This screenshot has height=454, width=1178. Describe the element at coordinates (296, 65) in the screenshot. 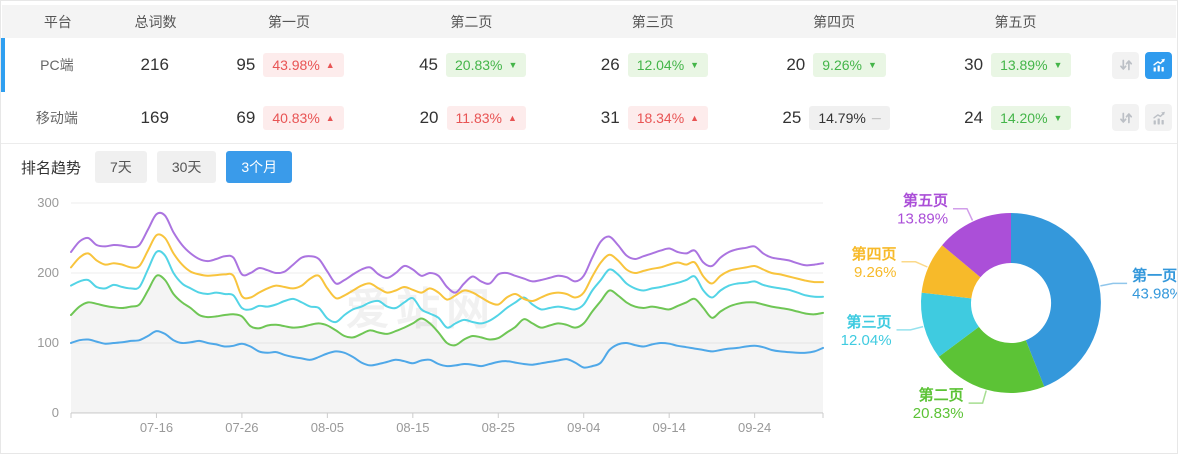

I see `trend-percent: 43.98%` at that location.